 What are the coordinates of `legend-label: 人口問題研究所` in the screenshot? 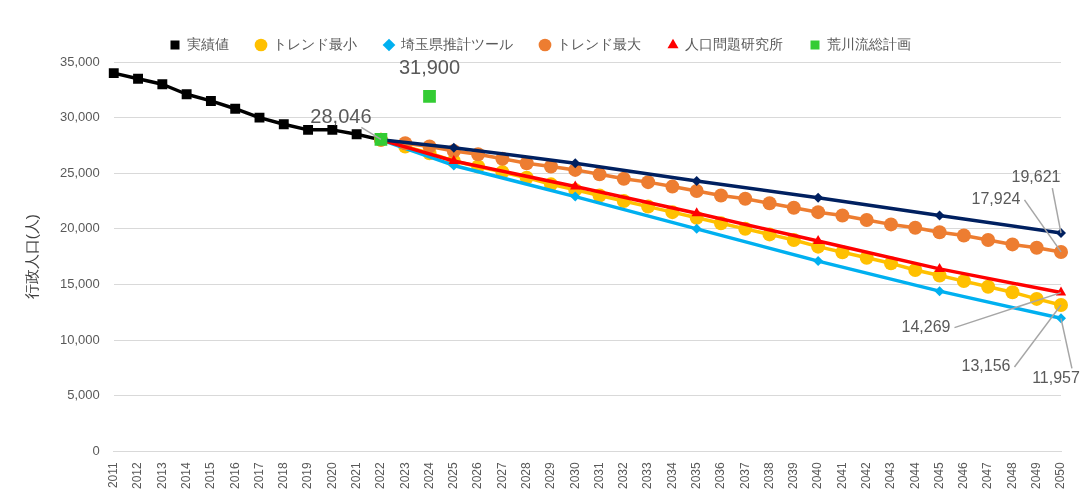 It's located at (733, 43).